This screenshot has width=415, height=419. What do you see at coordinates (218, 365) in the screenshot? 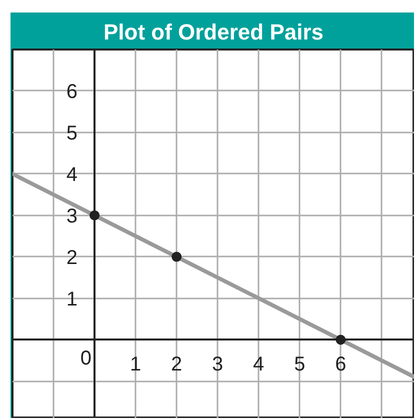
I see `x-tick-label: 3` at bounding box center [218, 365].